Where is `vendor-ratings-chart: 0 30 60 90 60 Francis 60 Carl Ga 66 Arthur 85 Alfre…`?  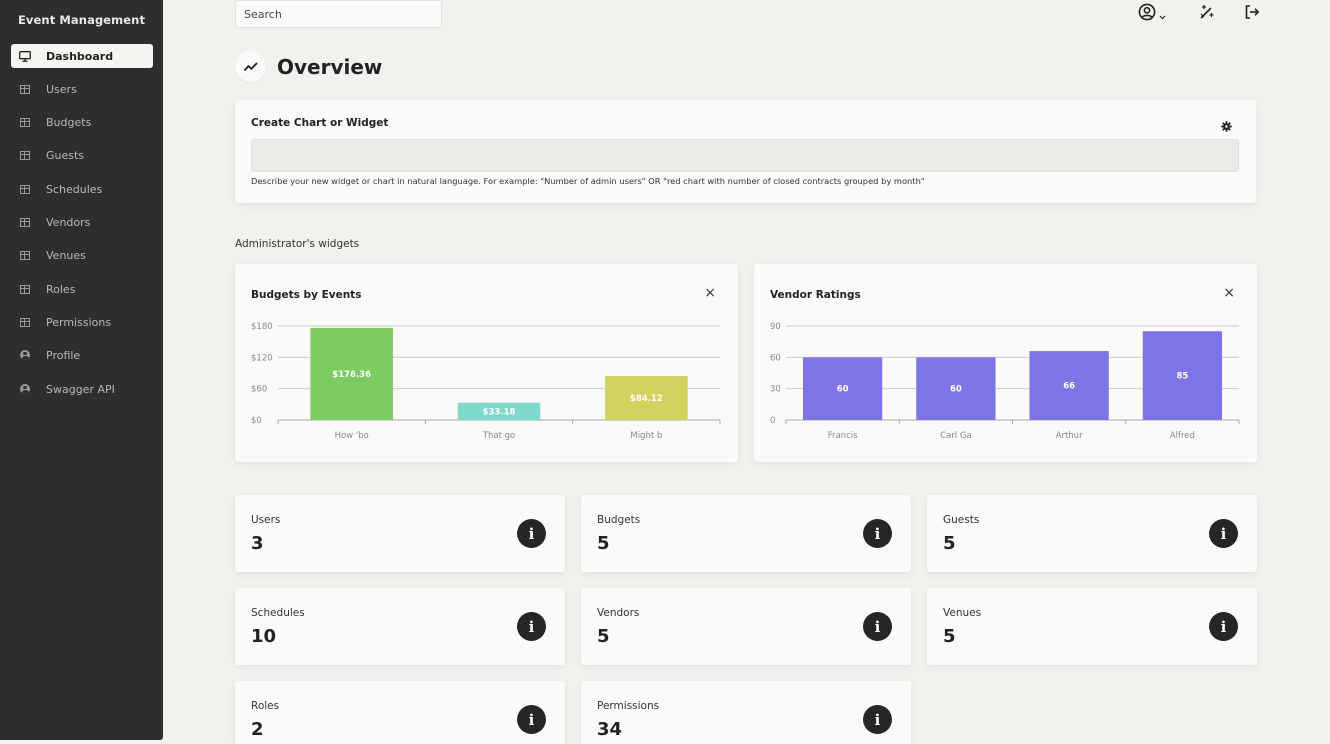 vendor-ratings-chart: 0 30 60 90 60 Francis 60 Carl Ga 66 Arthur 85 Alfre… is located at coordinates (1005, 381).